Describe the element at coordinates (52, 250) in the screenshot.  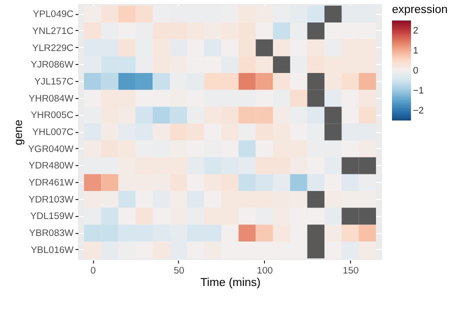
I see `y-tick-label: YBL016W` at that location.